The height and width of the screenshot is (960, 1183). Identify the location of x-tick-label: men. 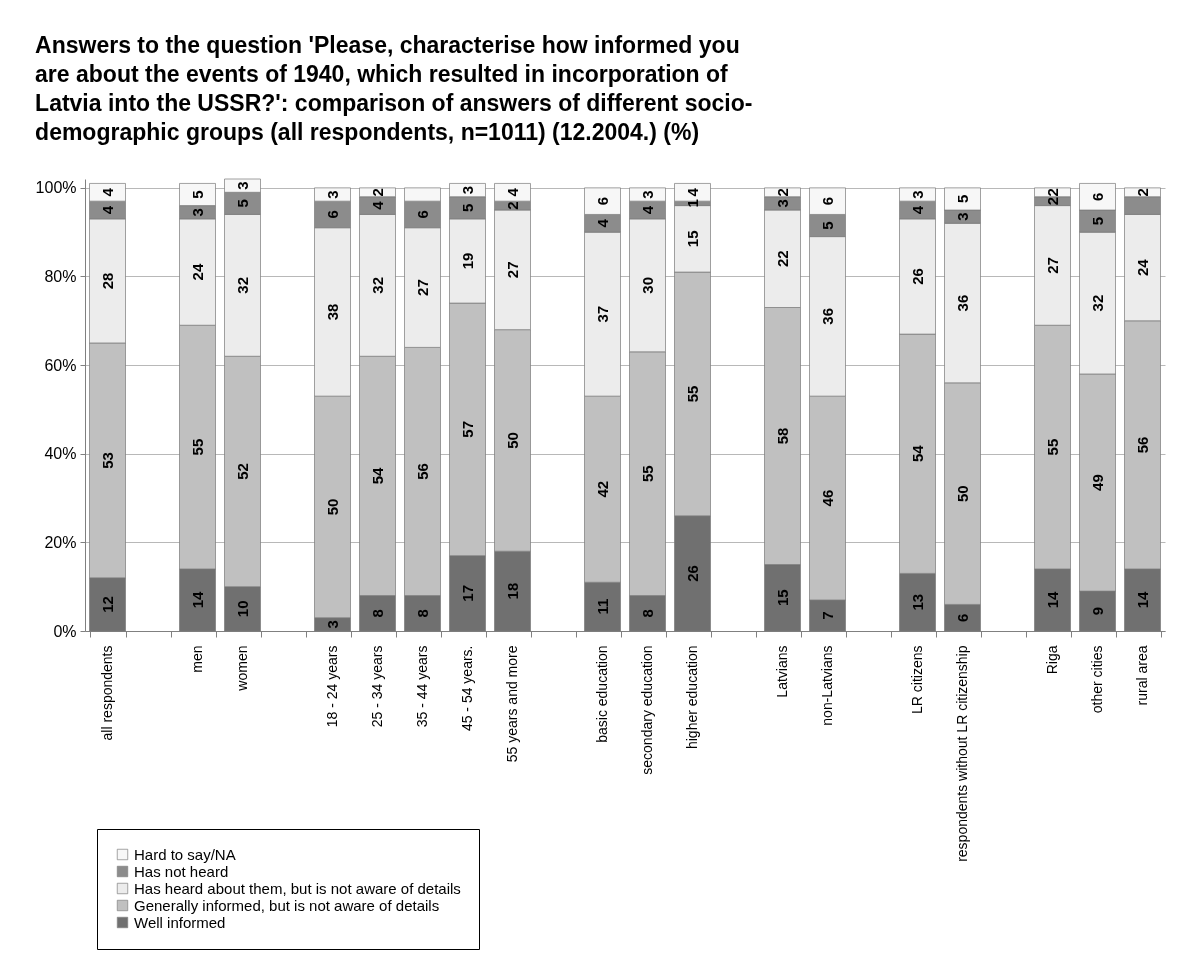
(197, 659).